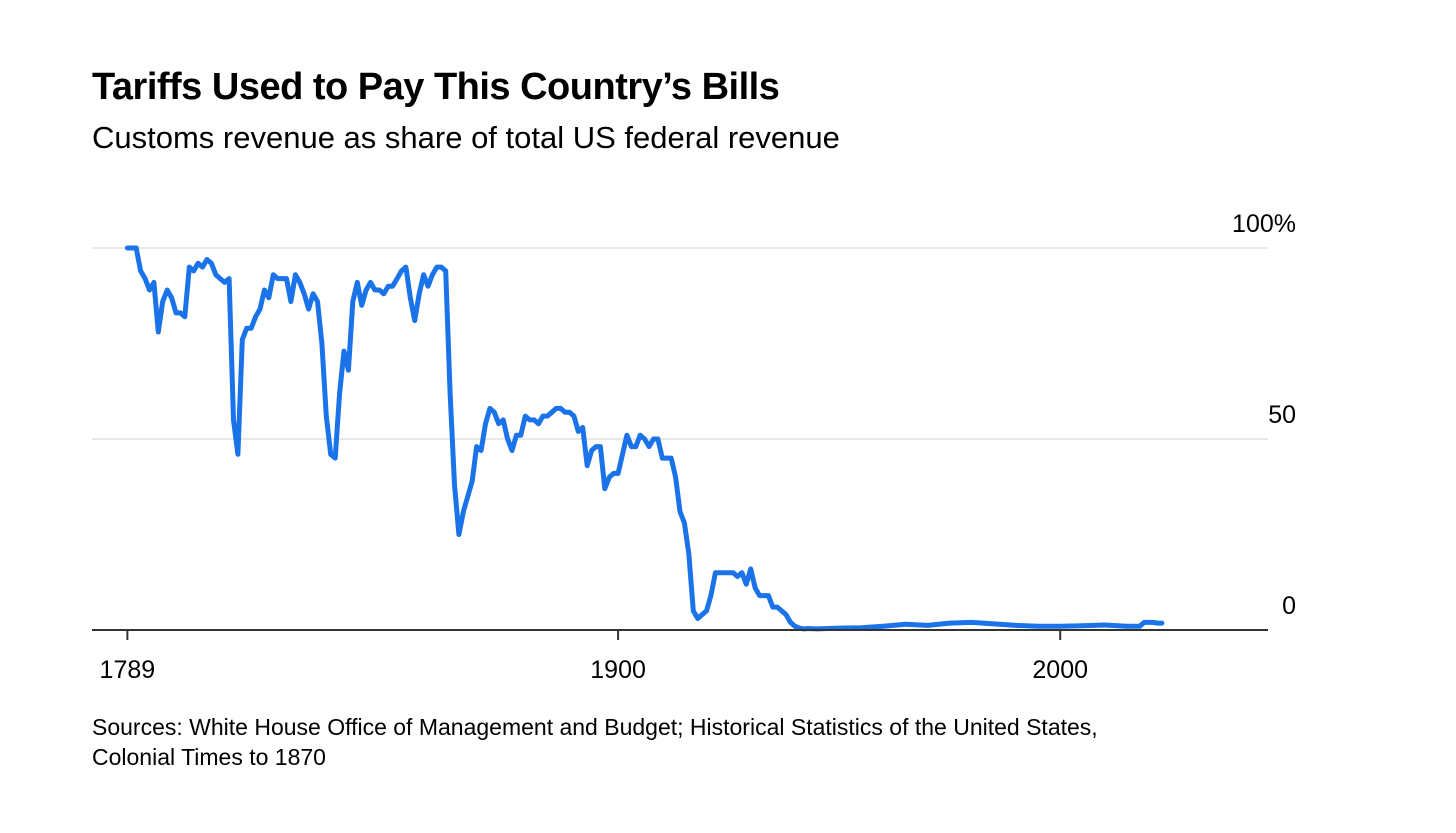 This screenshot has width=1456, height=833. I want to click on x-tick-label: 1789, so click(128, 670).